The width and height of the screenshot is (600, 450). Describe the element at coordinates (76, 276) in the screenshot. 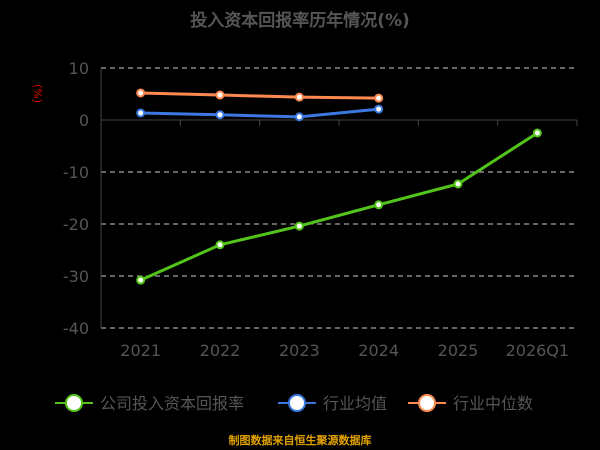

I see `y-tick-label: -30` at that location.